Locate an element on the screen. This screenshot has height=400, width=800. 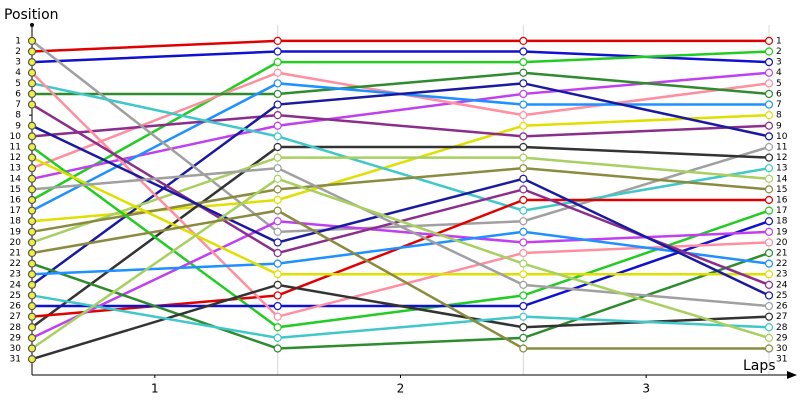
y-tick-label: 11 is located at coordinates (15, 147).